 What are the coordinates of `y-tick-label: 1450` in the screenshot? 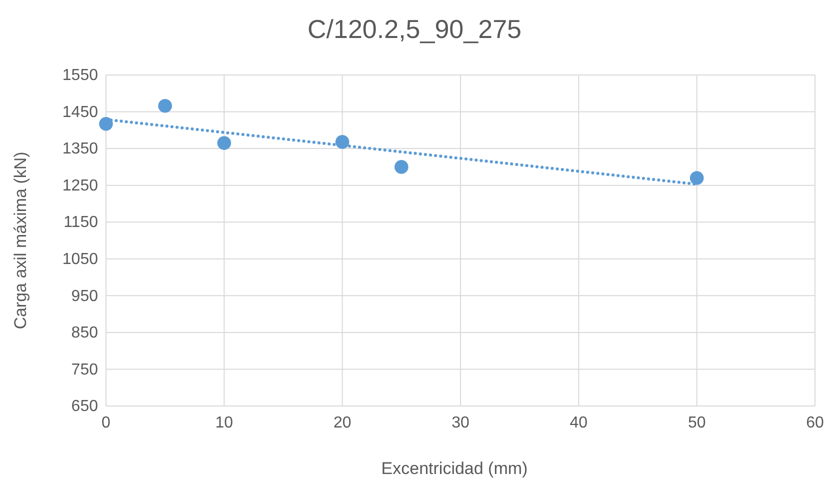 It's located at (80, 112).